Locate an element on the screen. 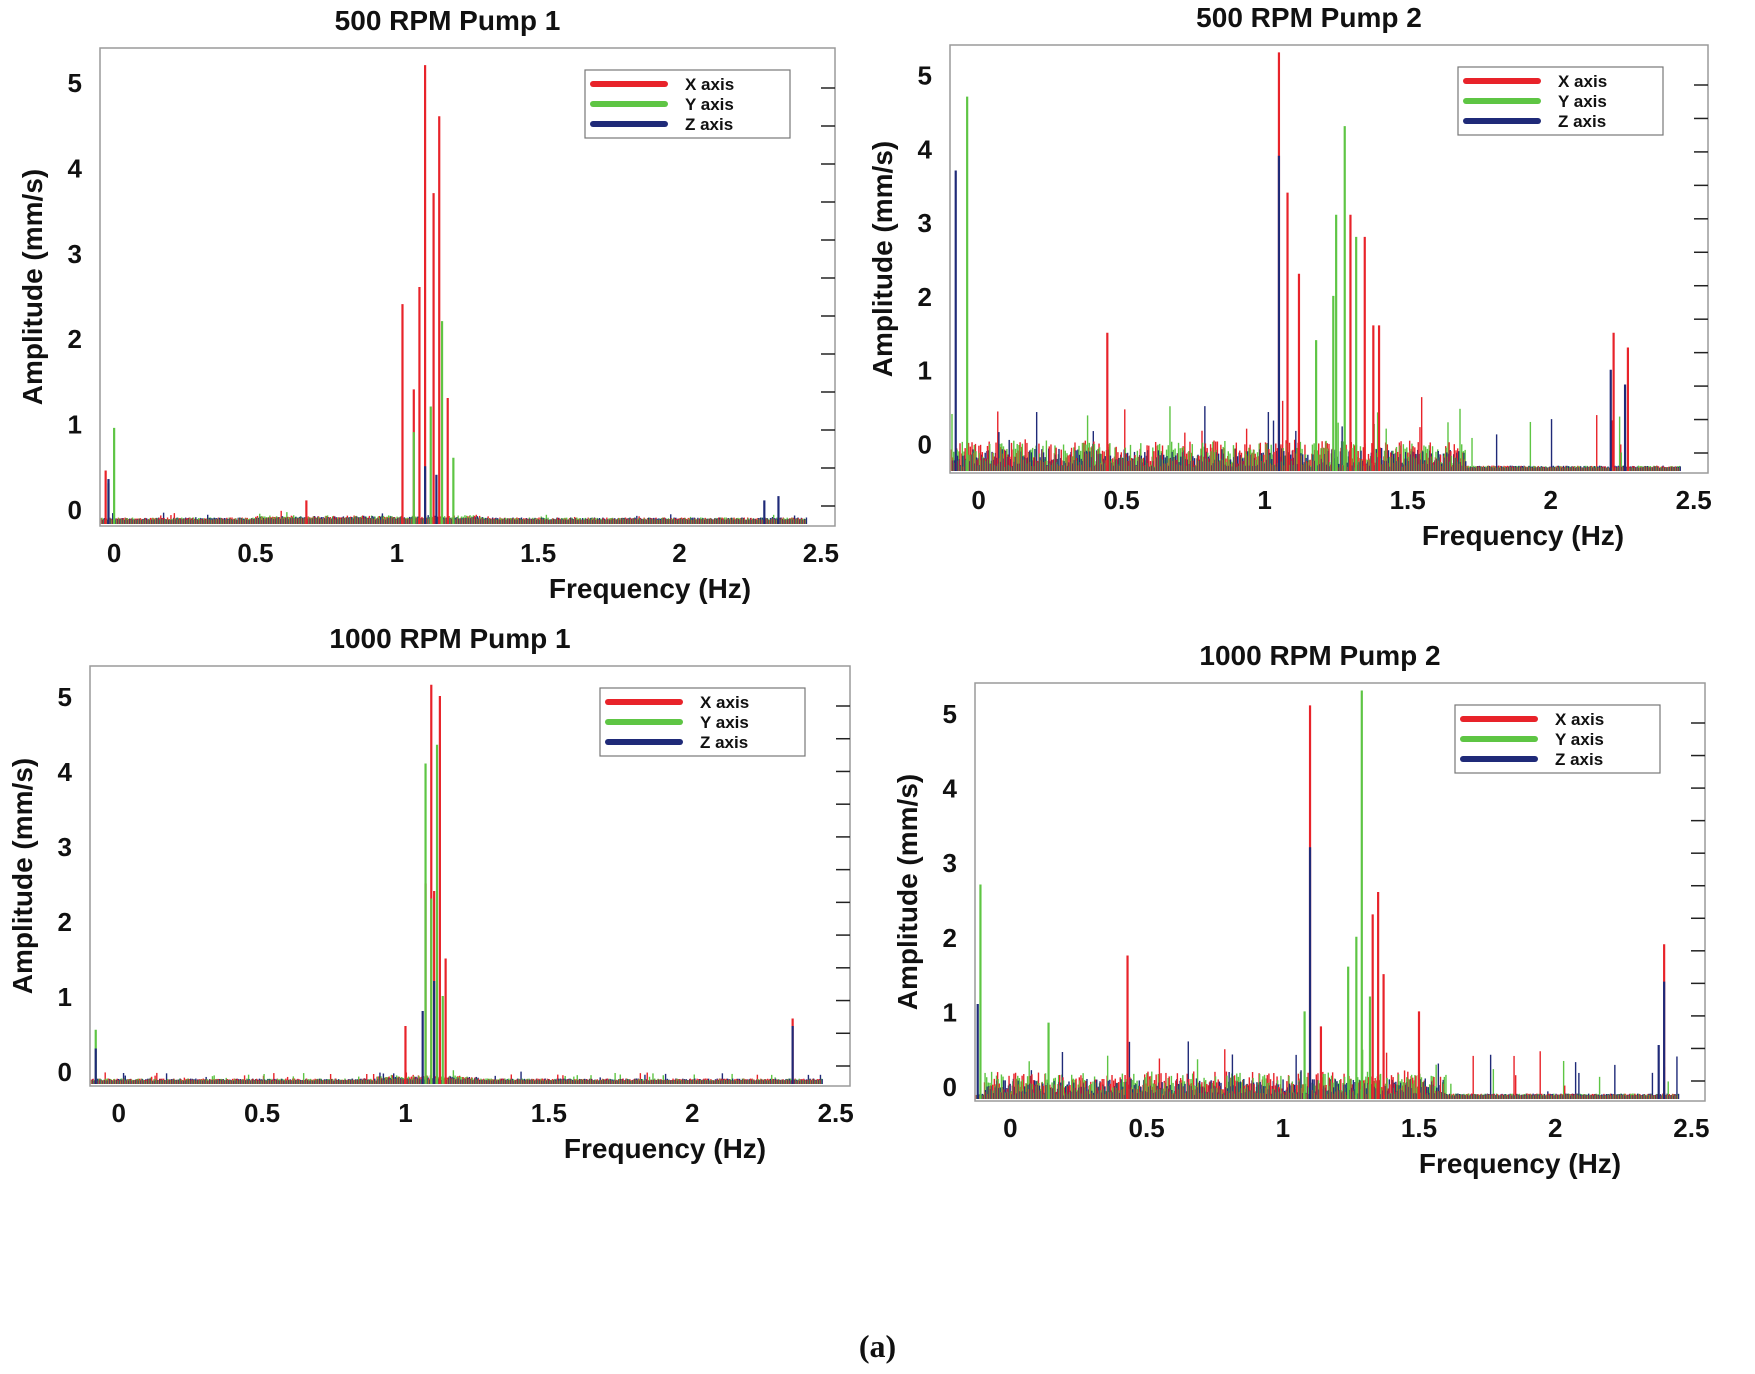 The image size is (1755, 1374). chart-title: 500 RPM Pump 2 is located at coordinates (1309, 17).